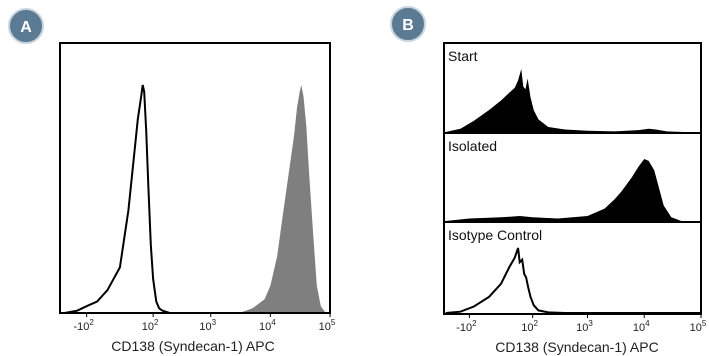 The width and height of the screenshot is (709, 356). I want to click on panel-b-badge-circle, so click(408, 24).